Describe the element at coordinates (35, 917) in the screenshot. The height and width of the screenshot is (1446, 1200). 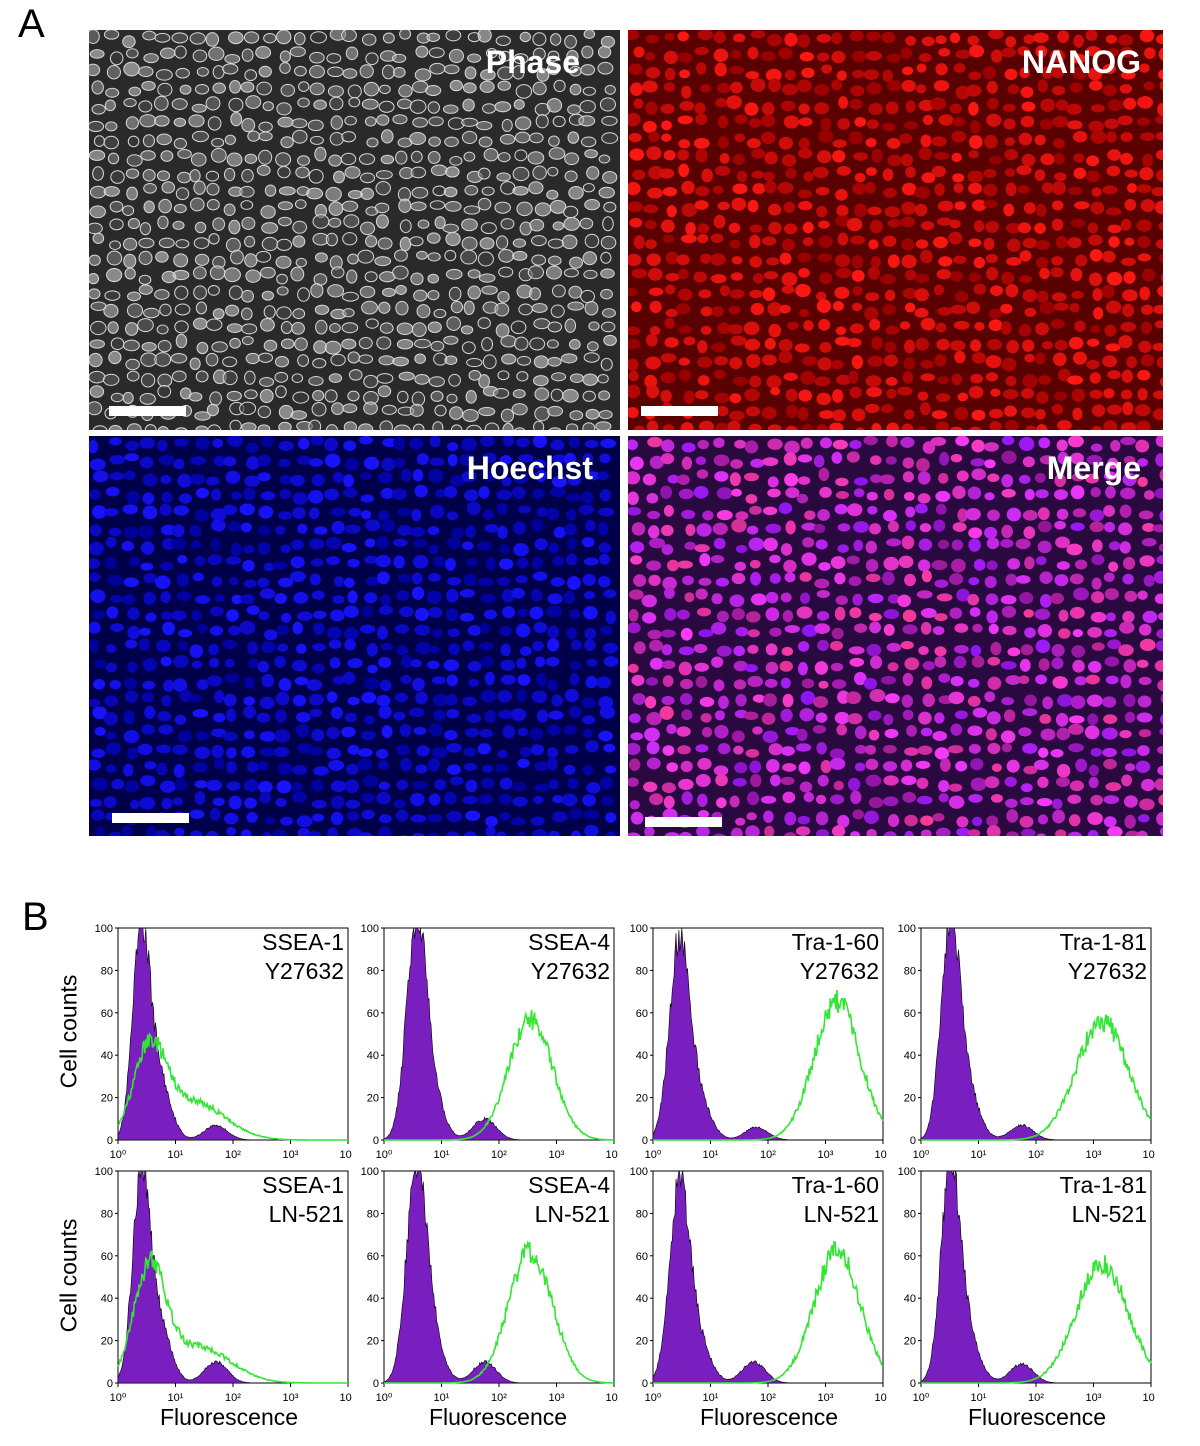
I see `panel-b-letter: B` at that location.